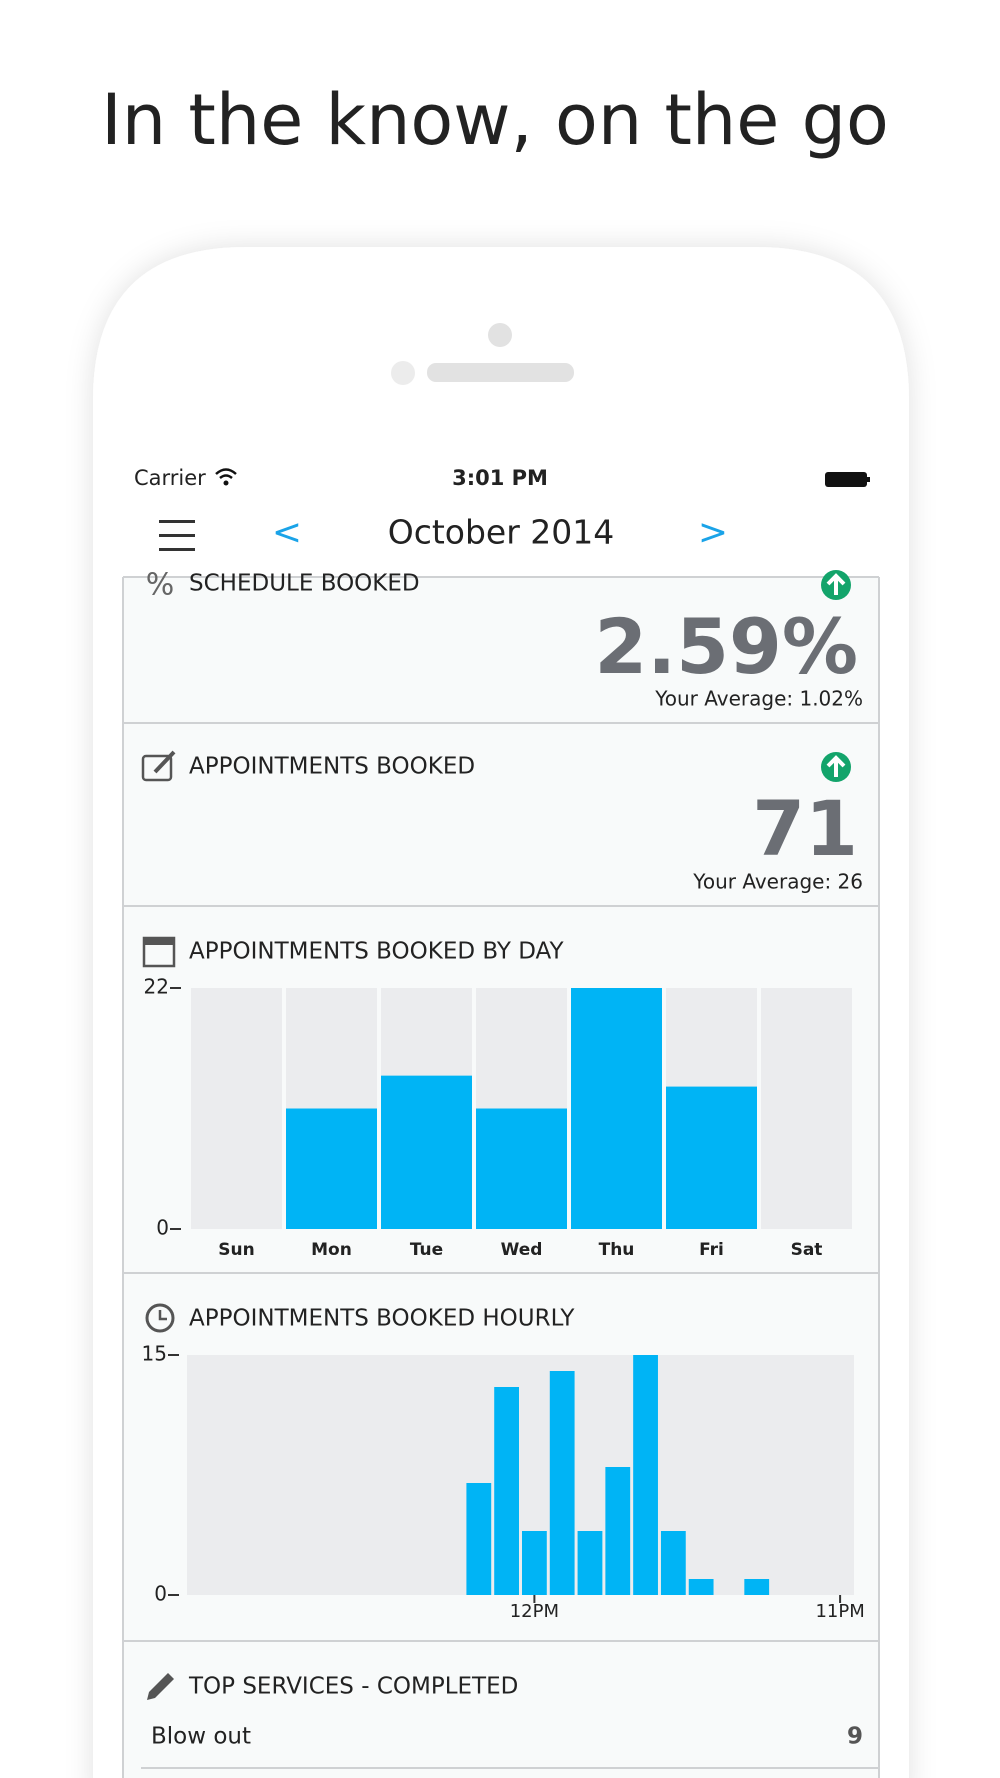 The height and width of the screenshot is (1778, 1000). I want to click on y-tick-label: 22, so click(156, 987).